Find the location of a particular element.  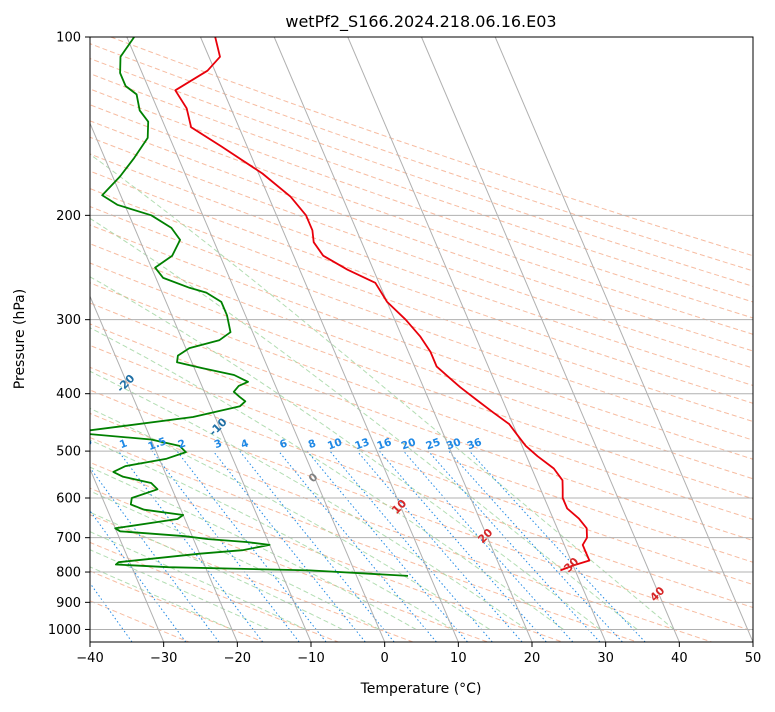

y-tick-label: 100 is located at coordinates (68, 38).